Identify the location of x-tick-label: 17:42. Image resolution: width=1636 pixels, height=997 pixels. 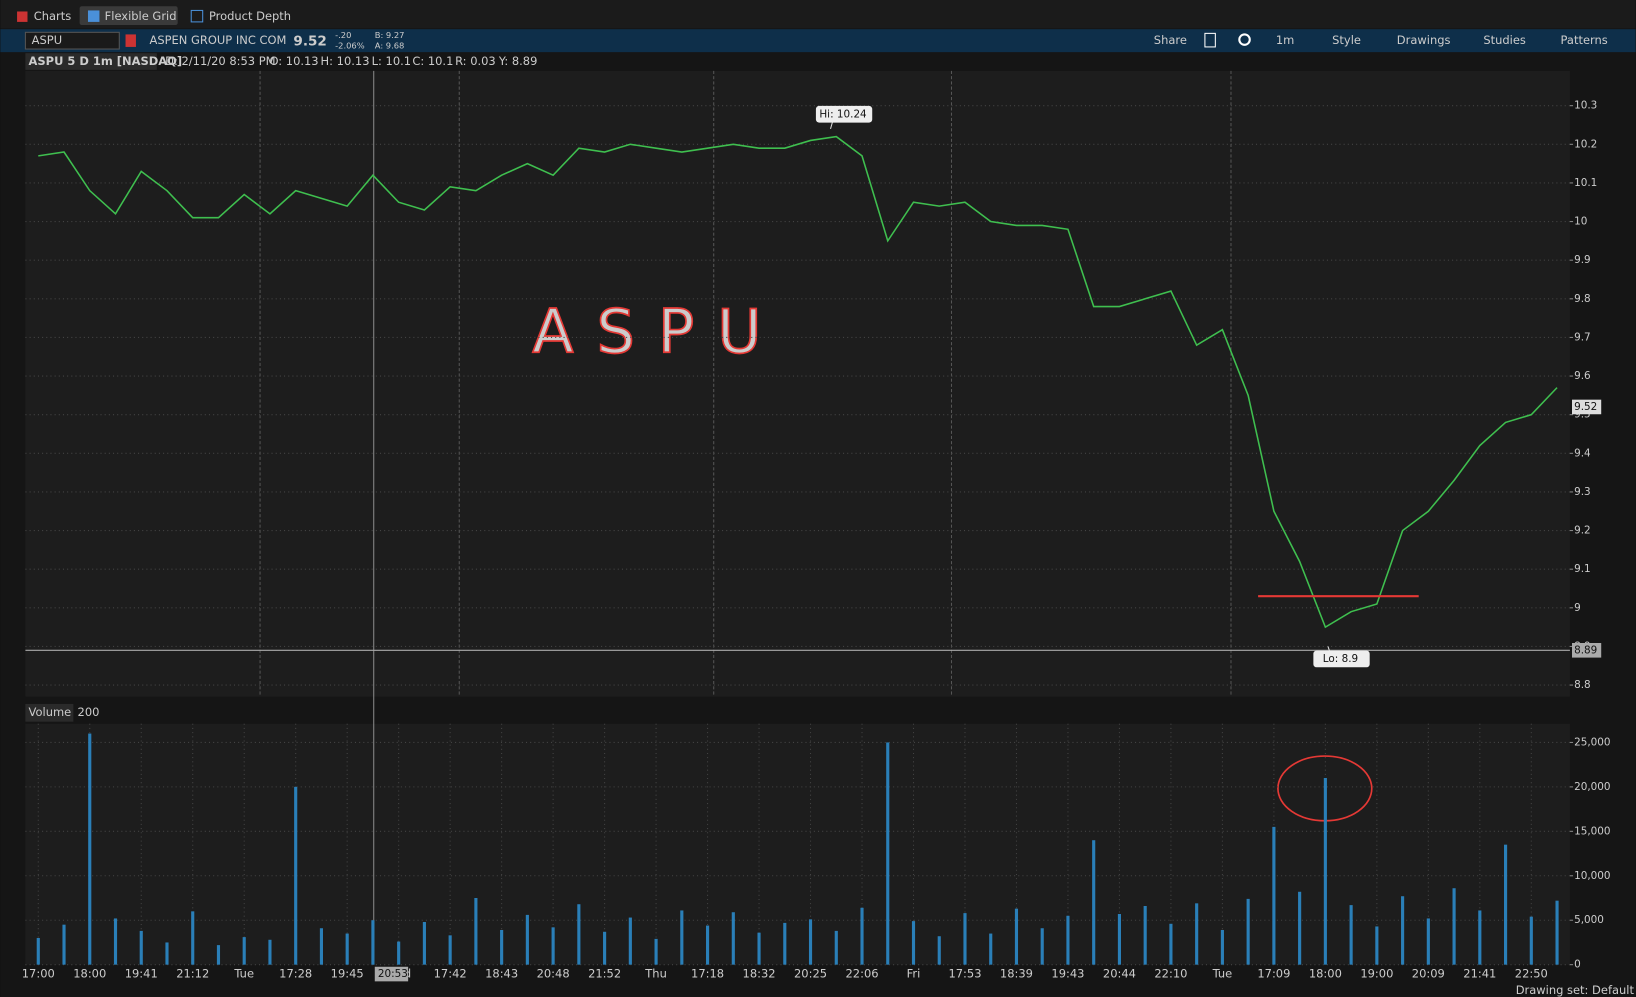
(450, 974).